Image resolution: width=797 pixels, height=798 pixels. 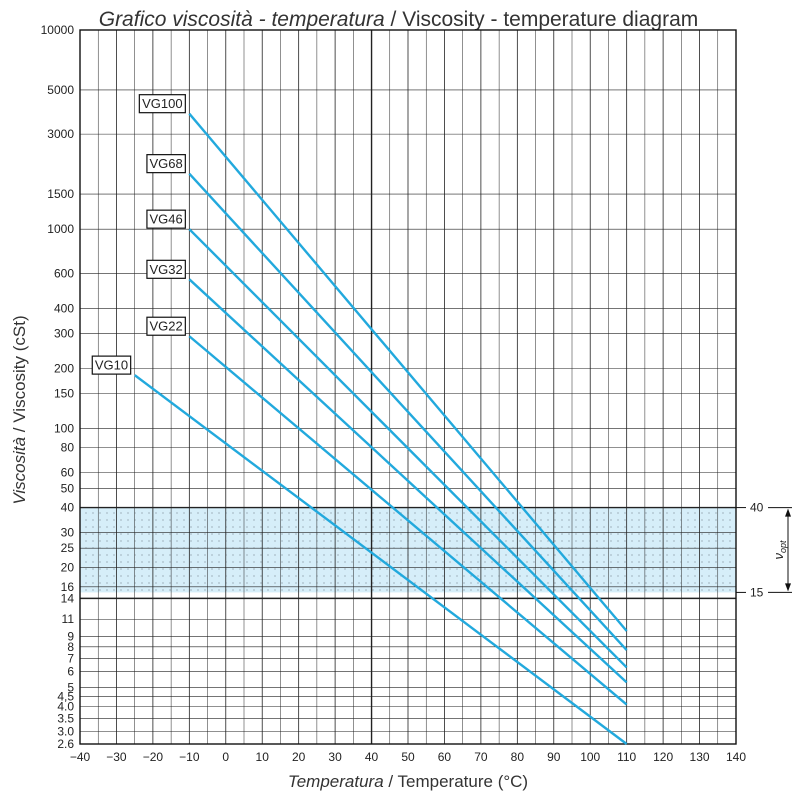 I want to click on y-tick-label: 4.0, so click(x=65, y=707).